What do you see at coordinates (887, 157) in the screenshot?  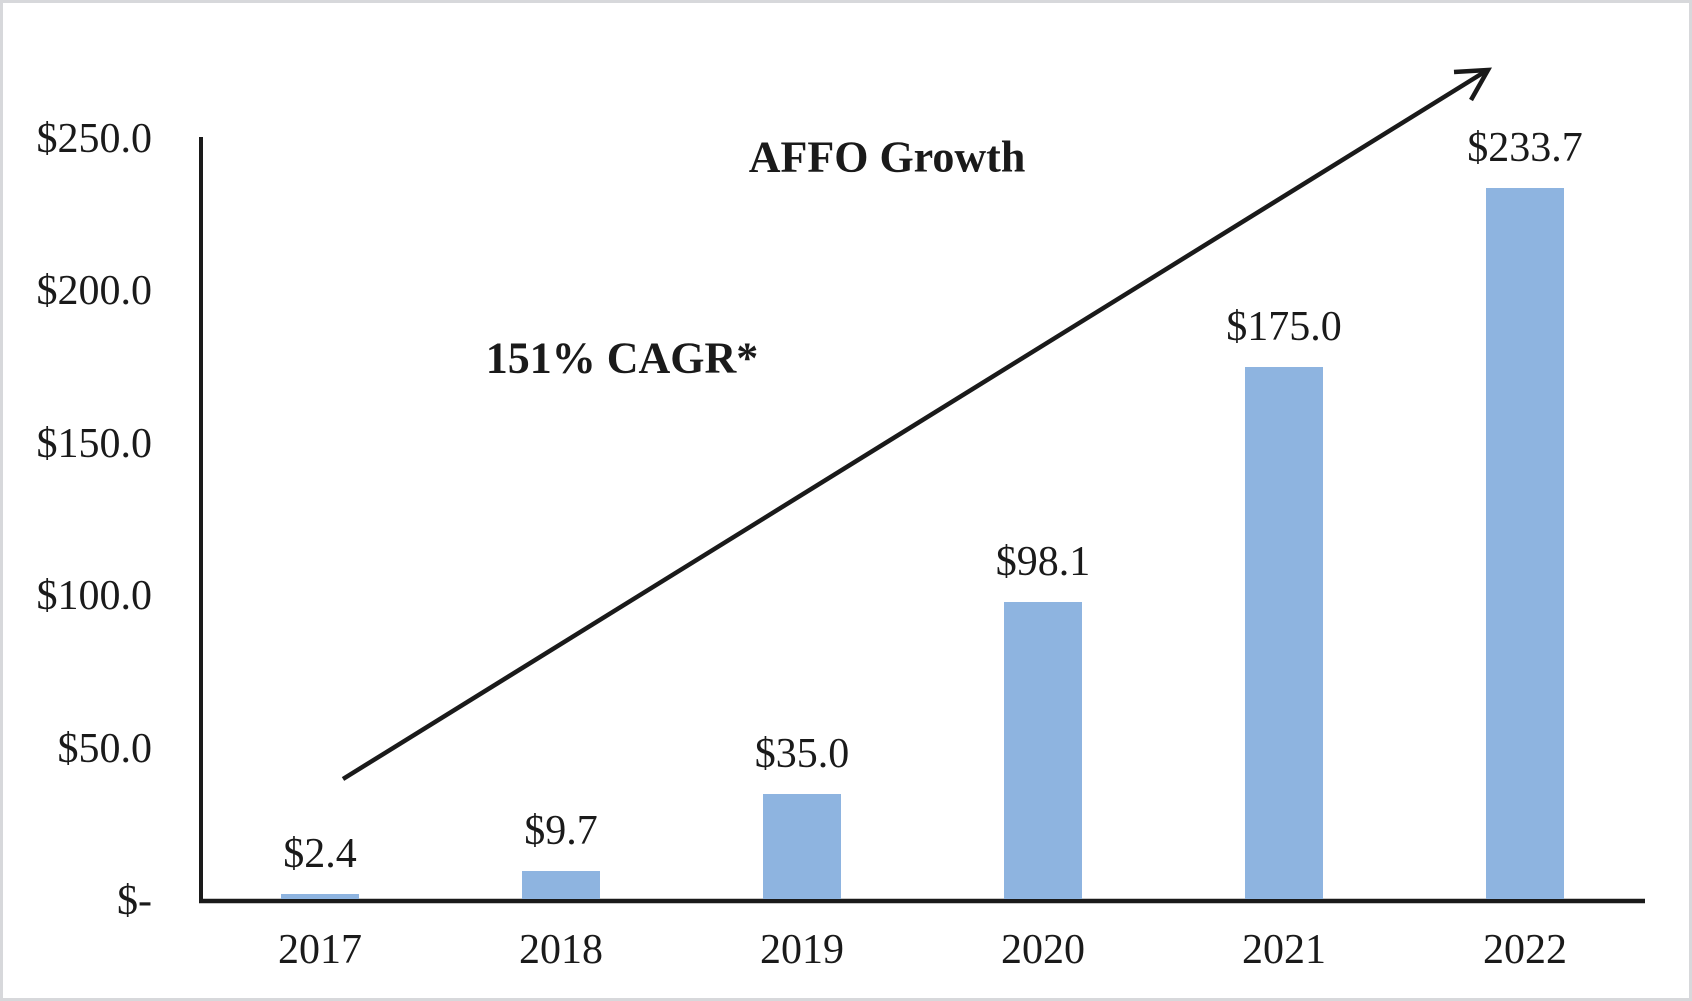 I see `chart-title: AFFO Growth` at bounding box center [887, 157].